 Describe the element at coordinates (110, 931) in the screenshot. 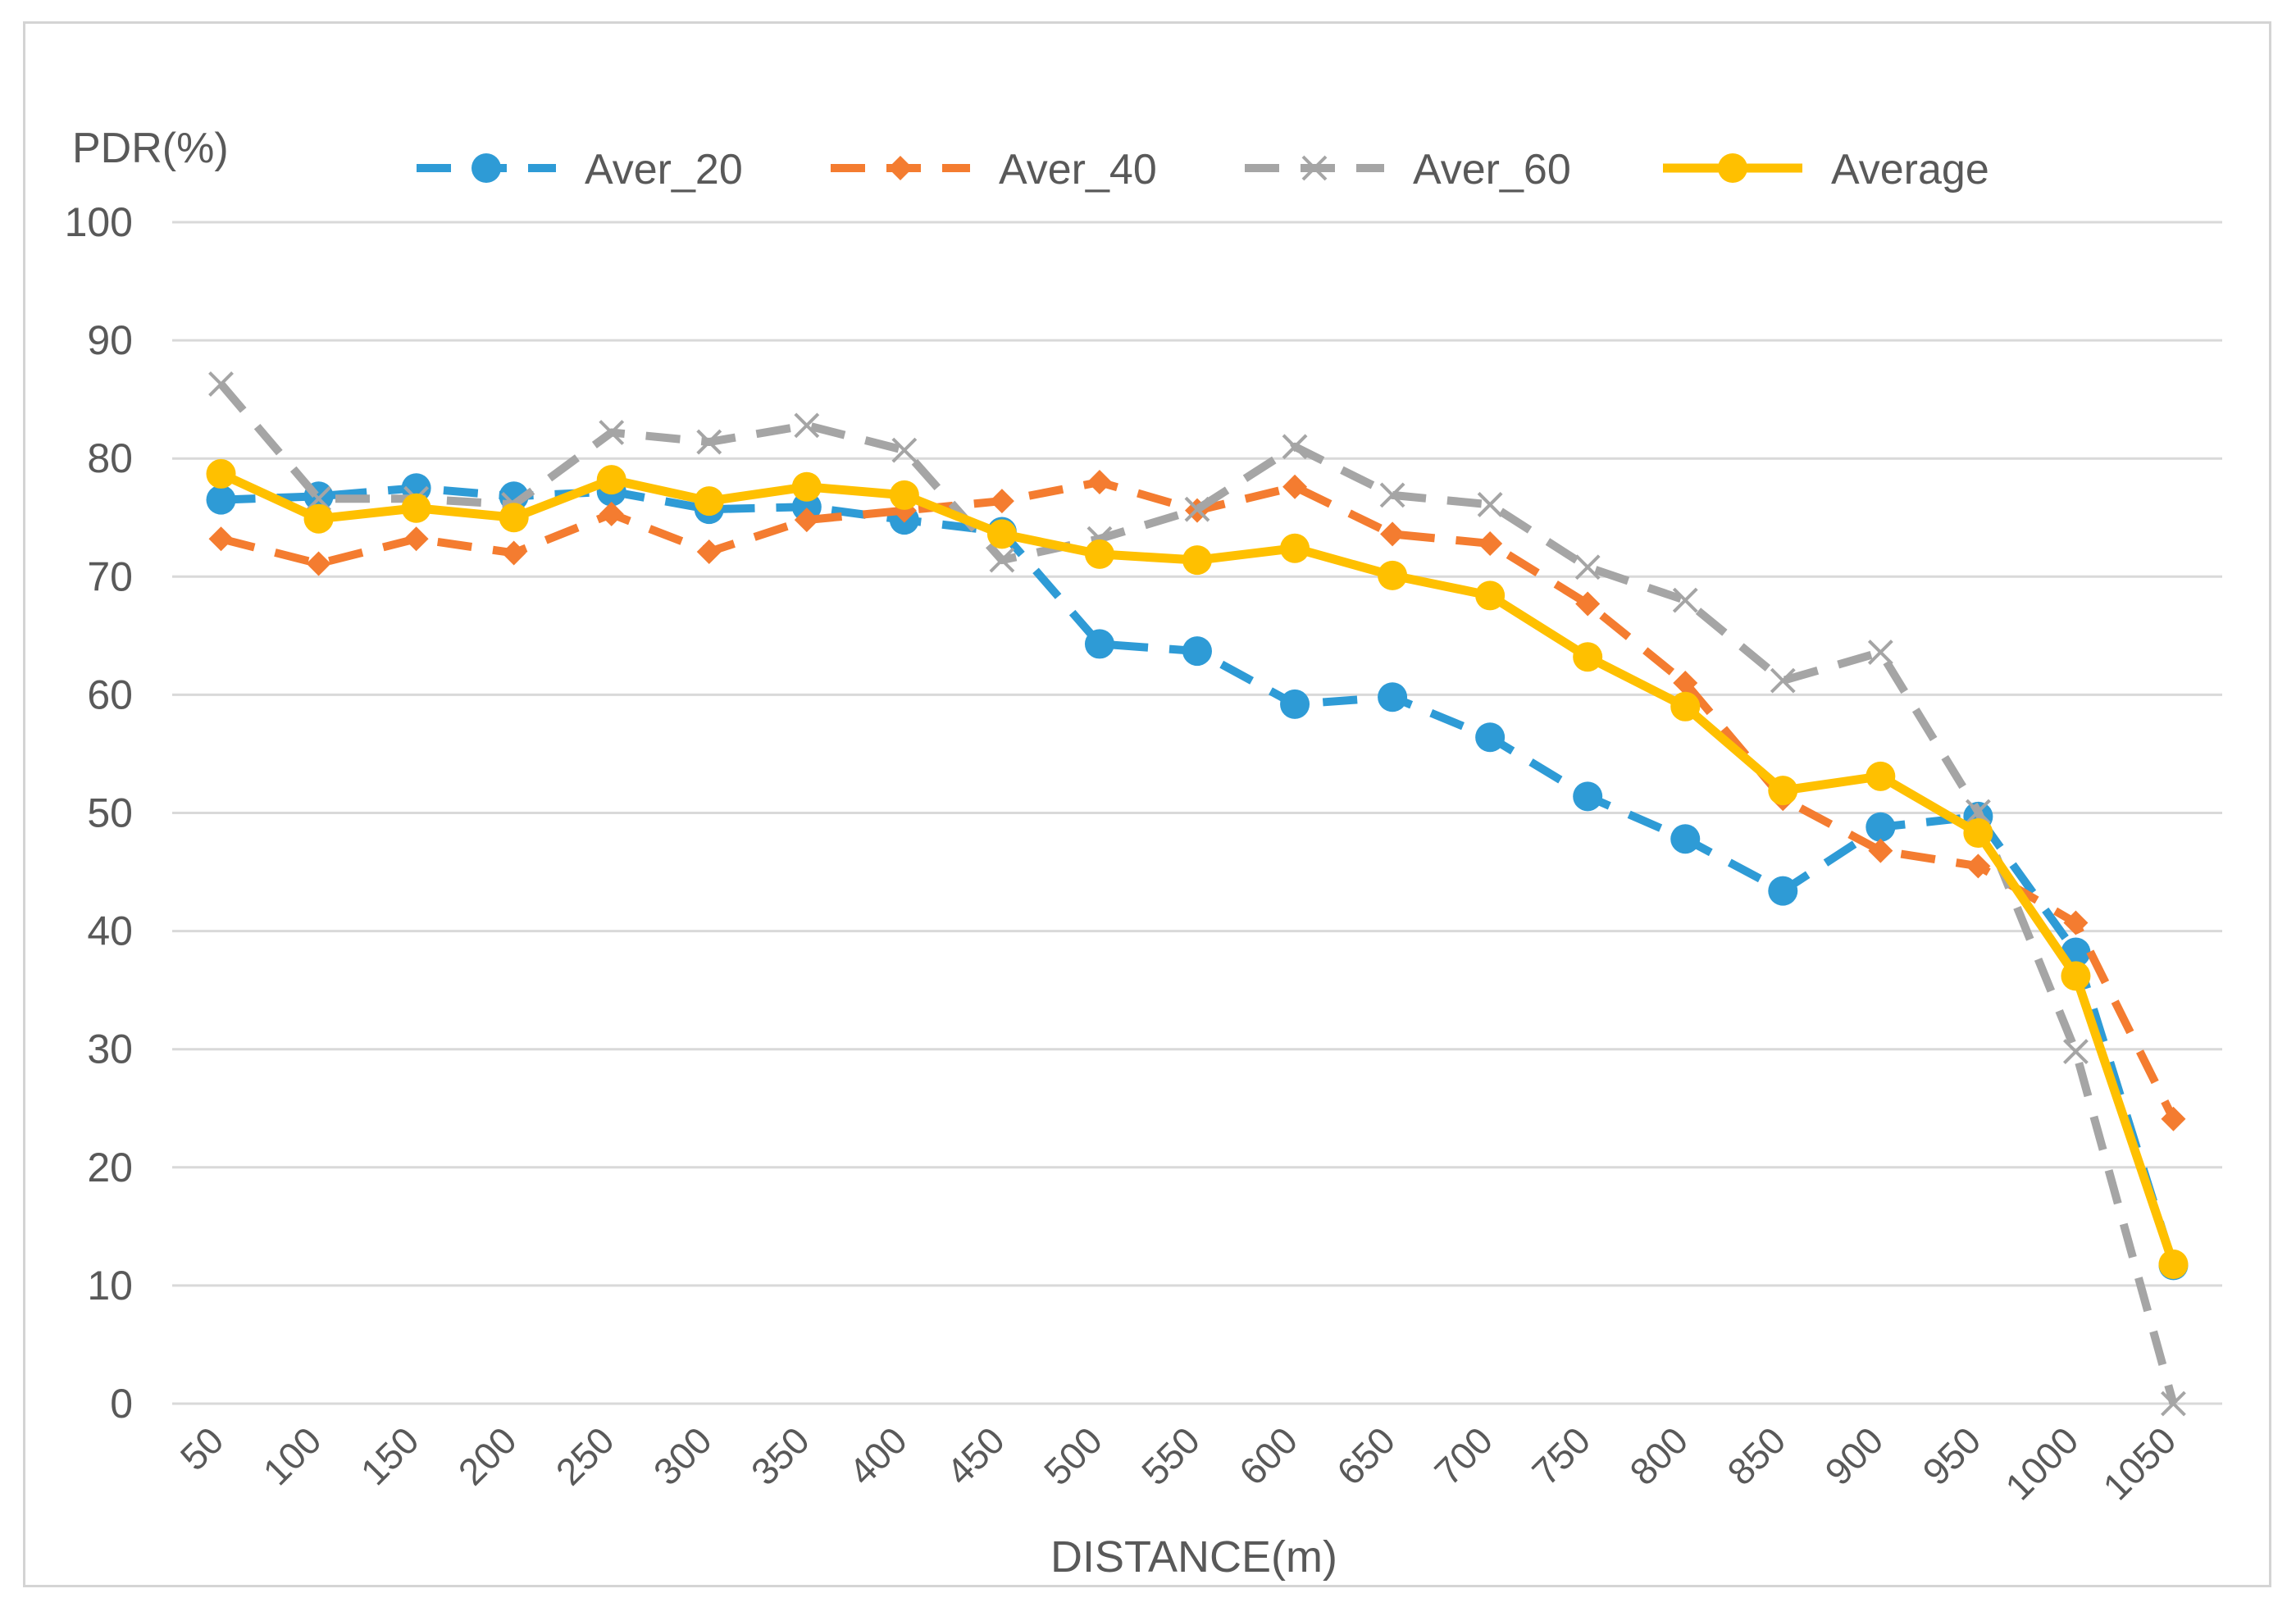

I see `y-tick-label: 40` at that location.